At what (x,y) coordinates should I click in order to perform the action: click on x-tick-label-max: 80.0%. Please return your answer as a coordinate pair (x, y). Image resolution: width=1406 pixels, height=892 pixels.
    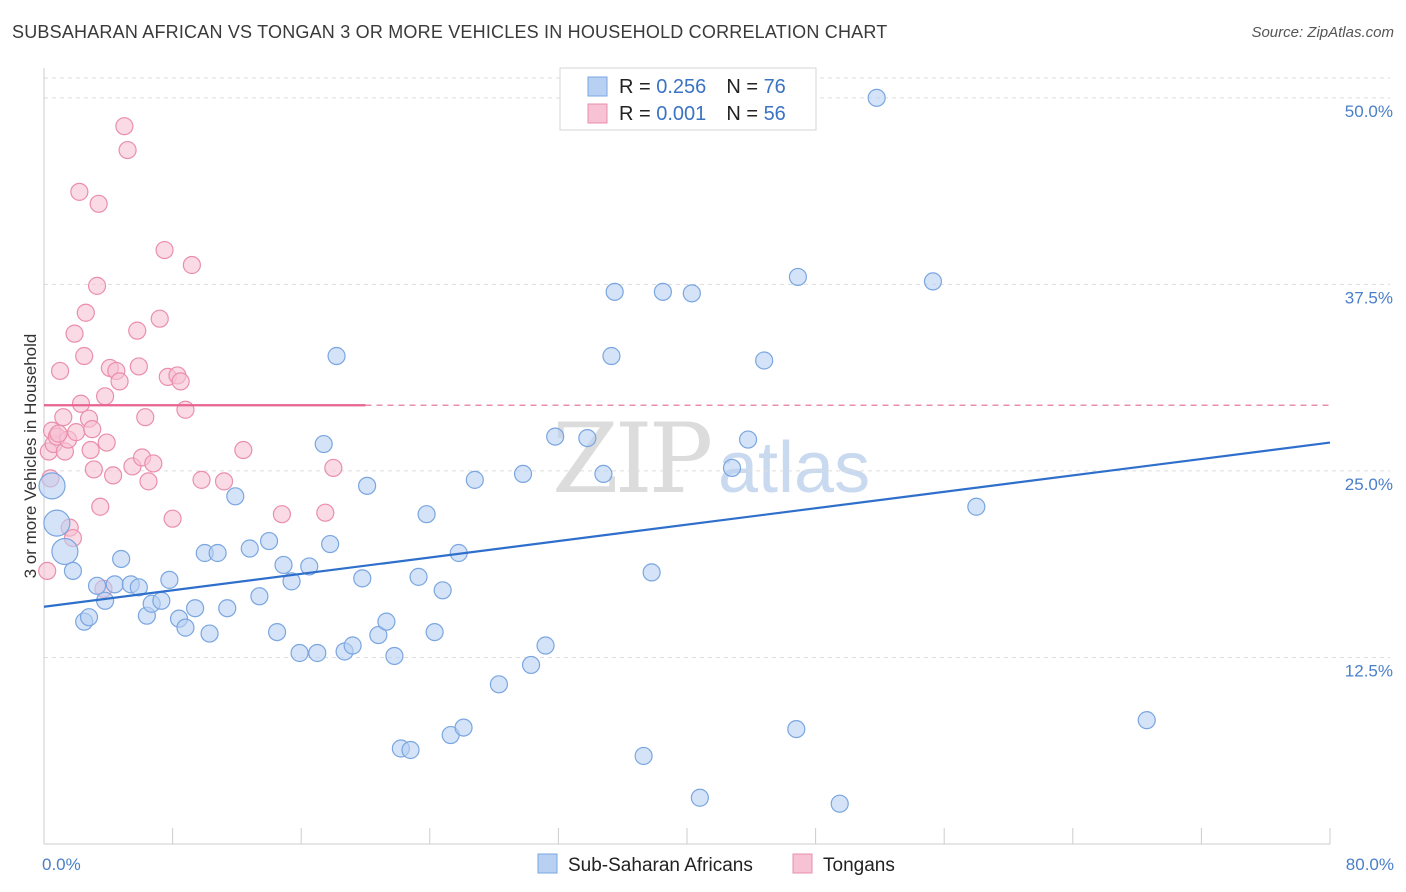
    Looking at the image, I should click on (1370, 864).